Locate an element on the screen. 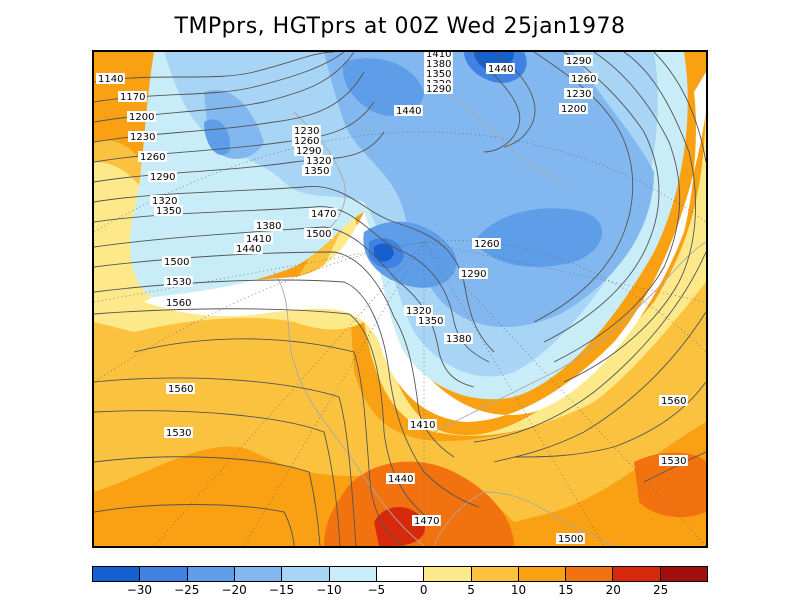 Image resolution: width=800 pixels, height=600 pixels. colorbar is located at coordinates (400, 574).